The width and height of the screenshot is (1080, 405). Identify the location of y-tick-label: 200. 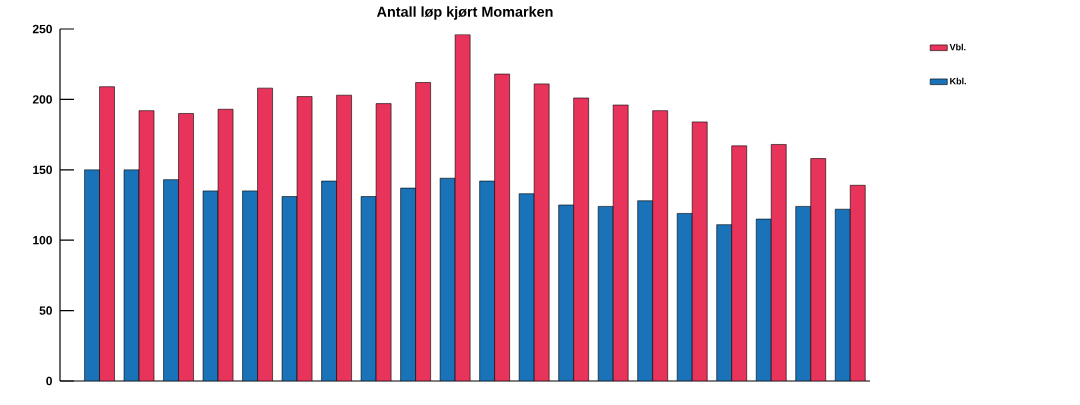
(42, 99).